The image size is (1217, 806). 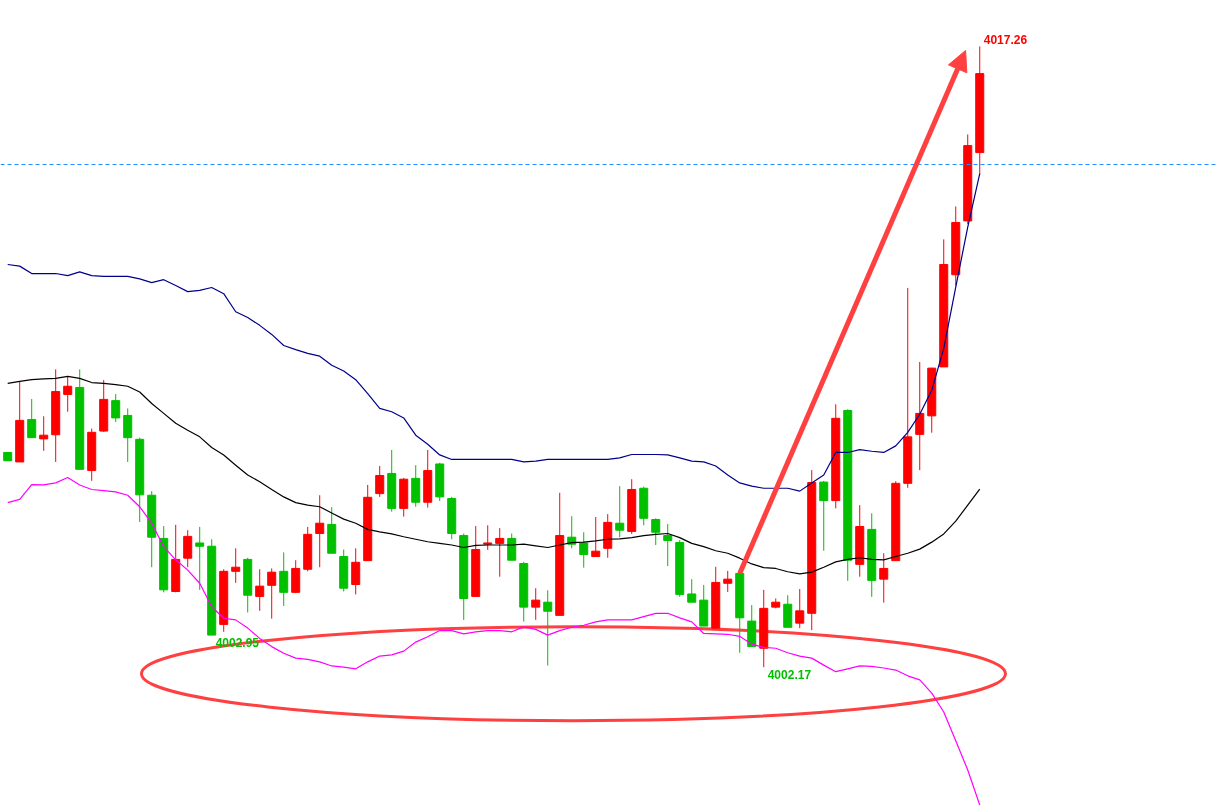 What do you see at coordinates (789, 675) in the screenshot?
I see `text: 4002.17` at bounding box center [789, 675].